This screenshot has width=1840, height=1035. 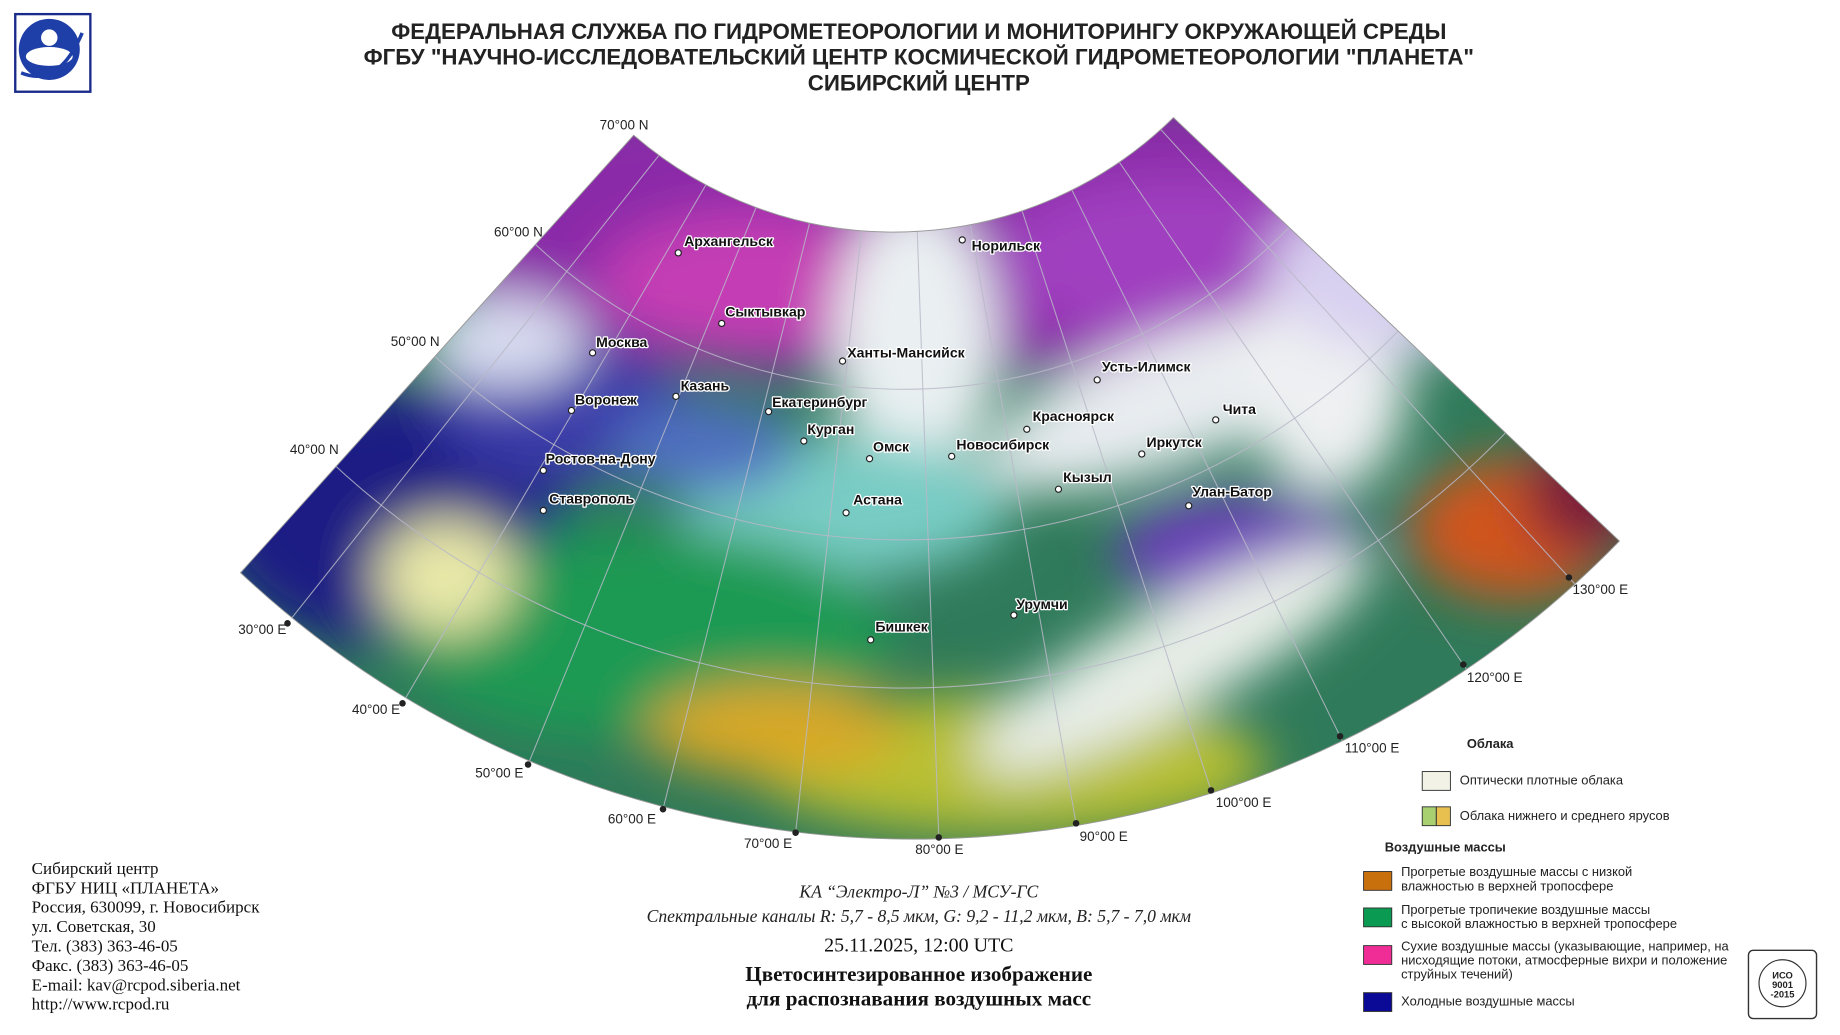 What do you see at coordinates (110, 965) in the screenshot?
I see `contact-line: Факс. (383) 363-46-05` at bounding box center [110, 965].